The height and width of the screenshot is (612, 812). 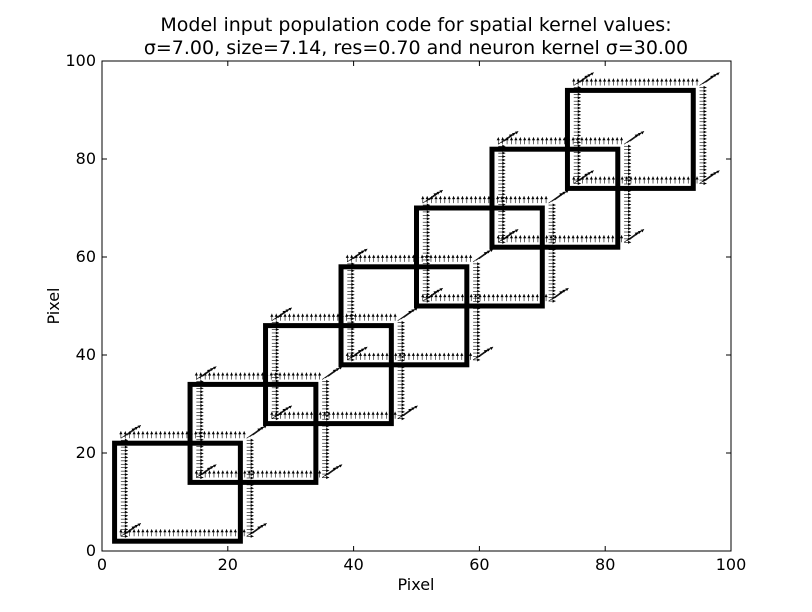 I want to click on x-tick-label: 0, so click(x=102, y=564).